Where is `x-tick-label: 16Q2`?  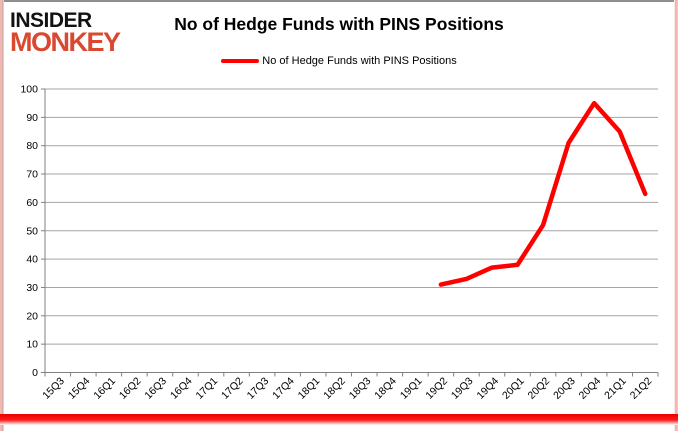 x-tick-label: 16Q2 is located at coordinates (130, 388).